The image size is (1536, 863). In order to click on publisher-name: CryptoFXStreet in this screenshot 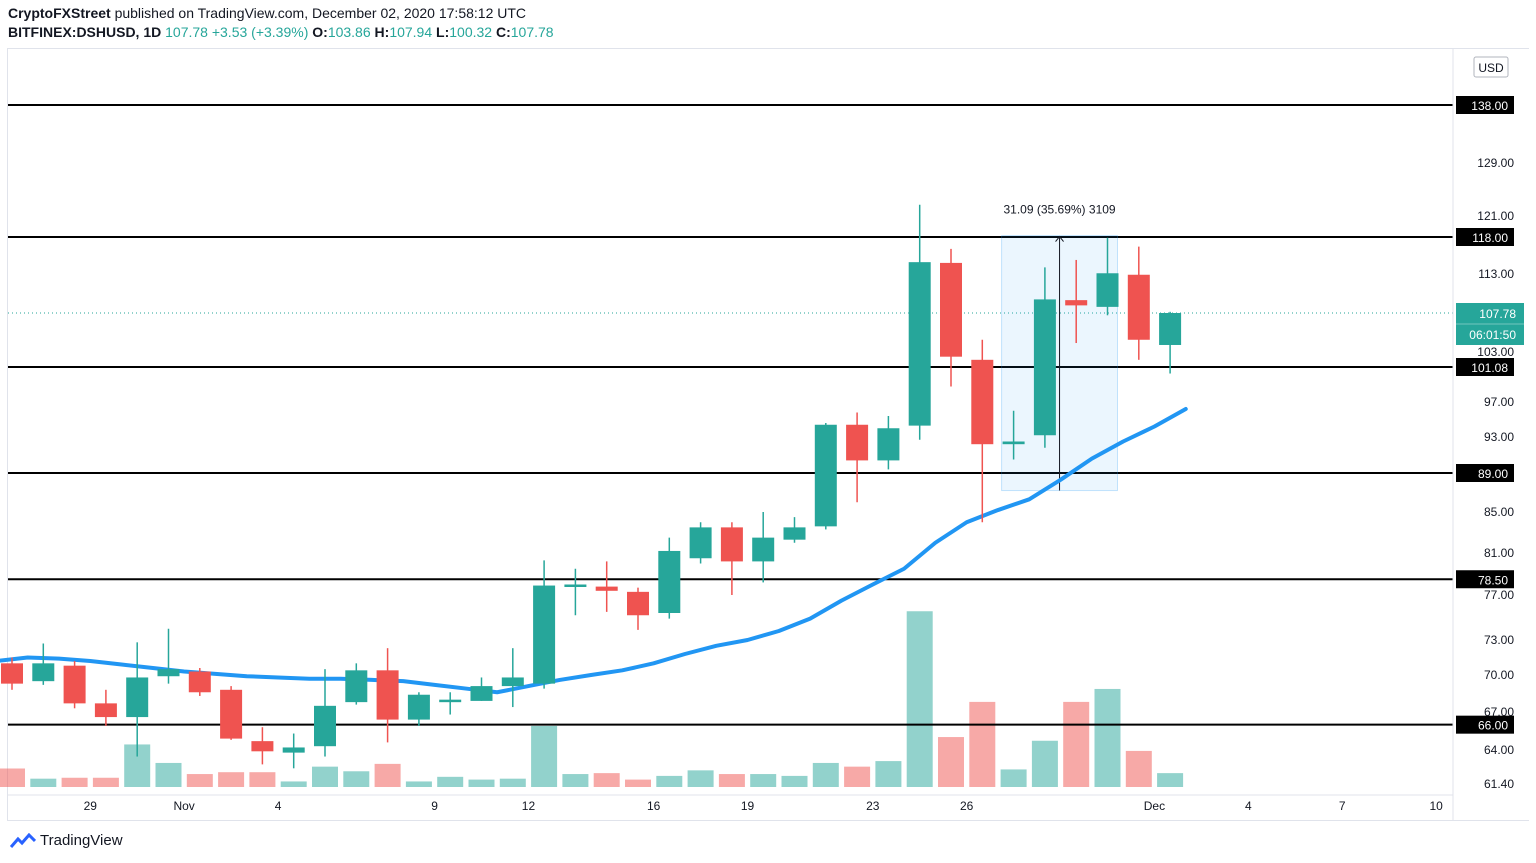, I will do `click(59, 13)`.